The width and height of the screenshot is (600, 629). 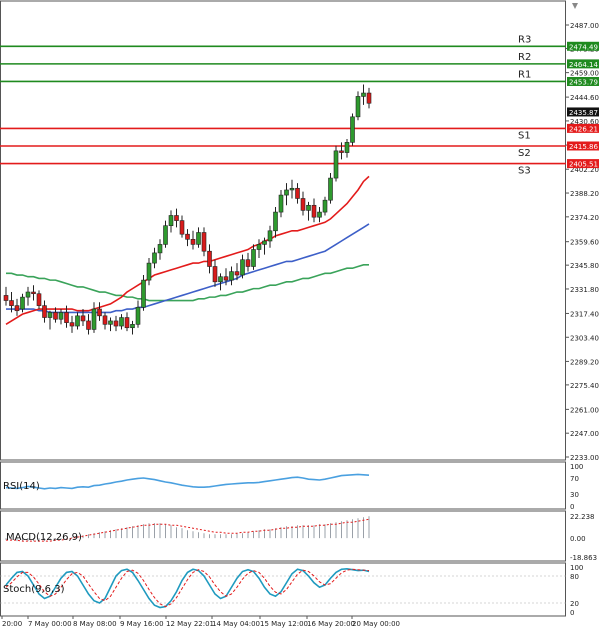 What do you see at coordinates (524, 171) in the screenshot?
I see `level-name-s3: S3` at bounding box center [524, 171].